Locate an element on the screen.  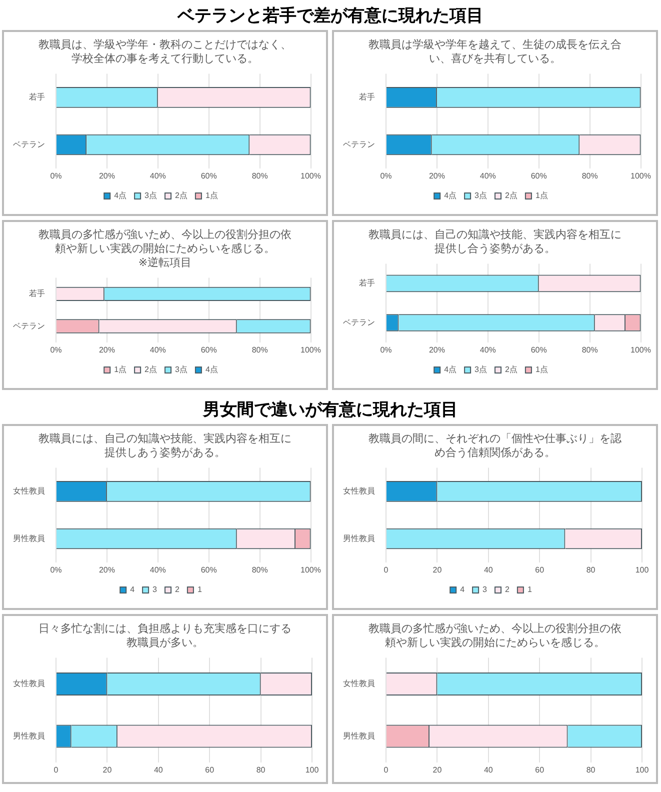
chart-title: 教職員の間に、それぞれの「個性や仕事ぶり」を認め合う信頼関係がある。 is located at coordinates (495, 445).